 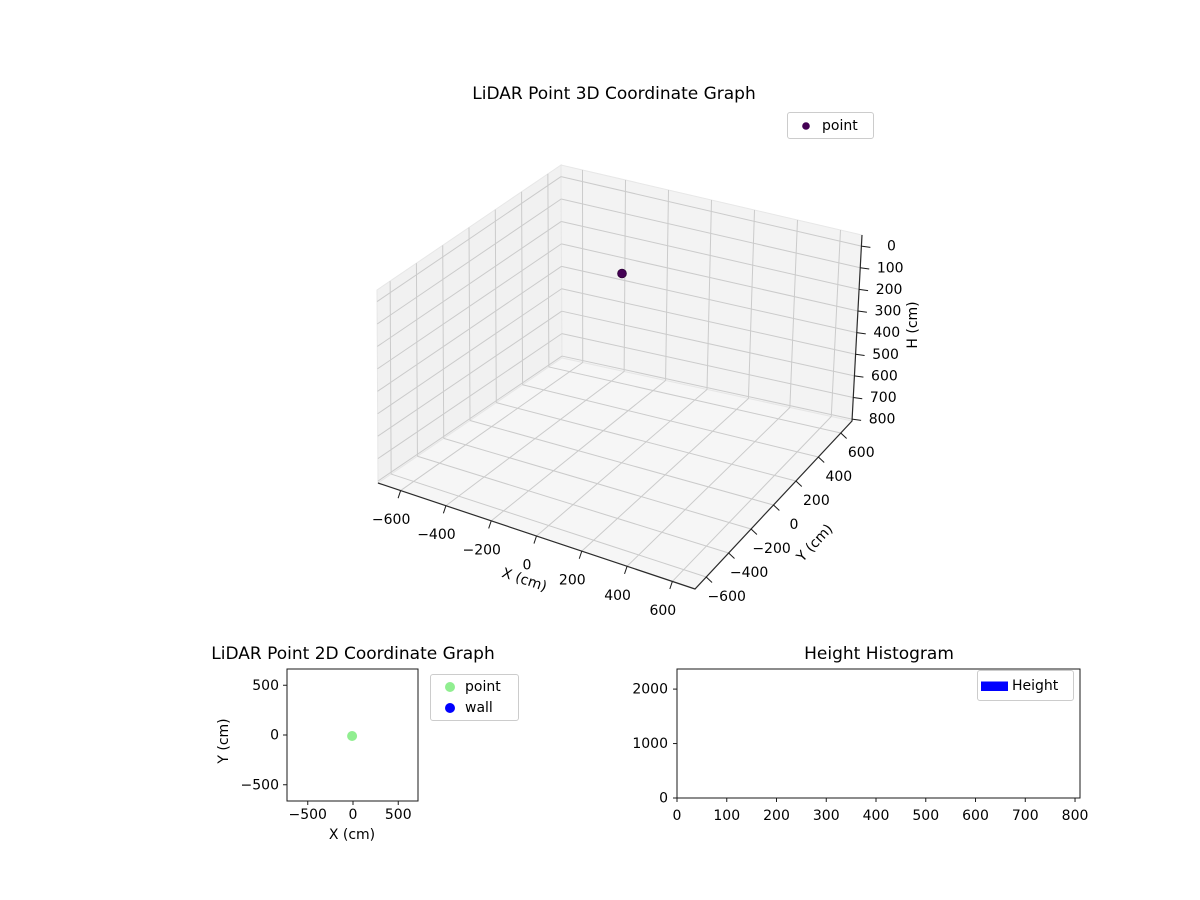 I want to click on wall-marker-icon, so click(x=450, y=708).